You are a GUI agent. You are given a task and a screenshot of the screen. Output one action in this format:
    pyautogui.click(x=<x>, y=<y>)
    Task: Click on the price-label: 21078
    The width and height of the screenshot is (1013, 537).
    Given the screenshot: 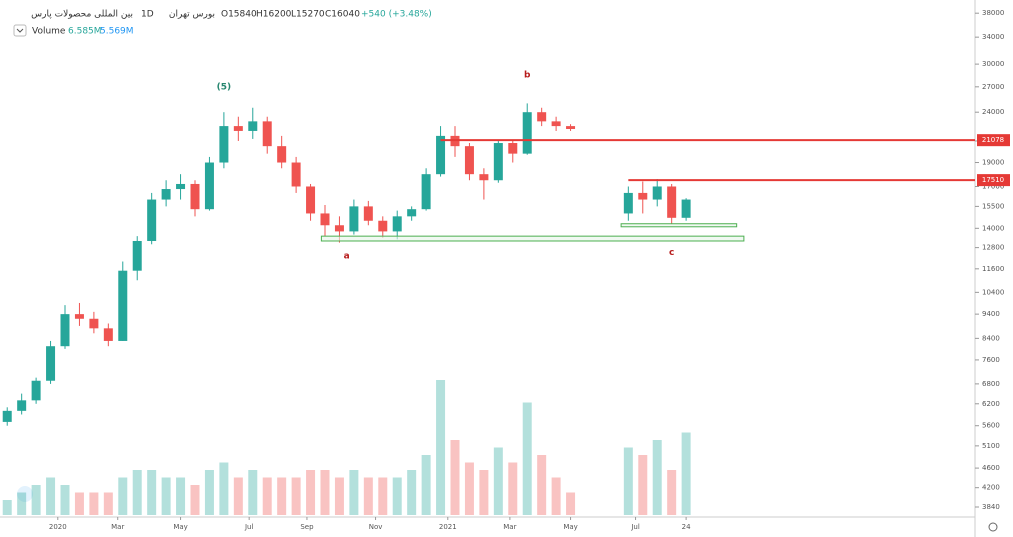 What is the action you would take?
    pyautogui.click(x=993, y=140)
    